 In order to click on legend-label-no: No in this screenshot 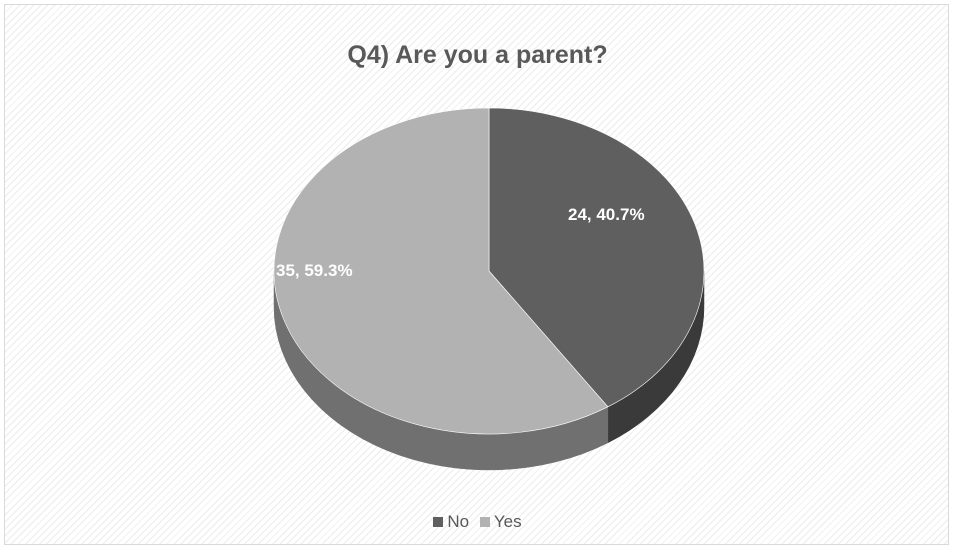, I will do `click(458, 521)`.